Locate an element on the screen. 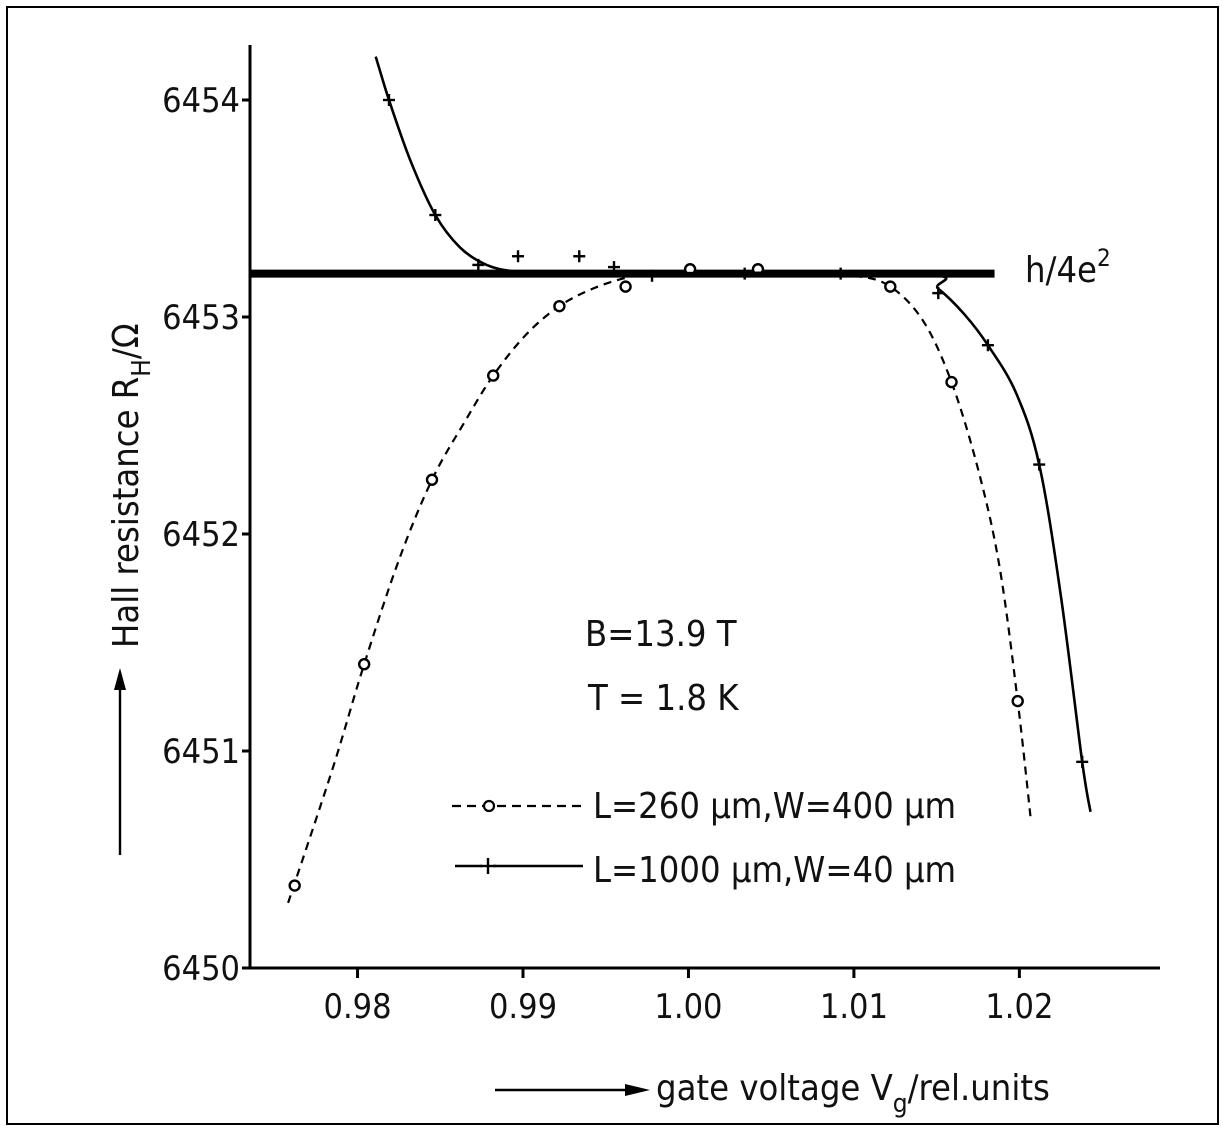 The width and height of the screenshot is (1229, 1131). annotation-temperature: T = 1.8 K is located at coordinates (663, 698).